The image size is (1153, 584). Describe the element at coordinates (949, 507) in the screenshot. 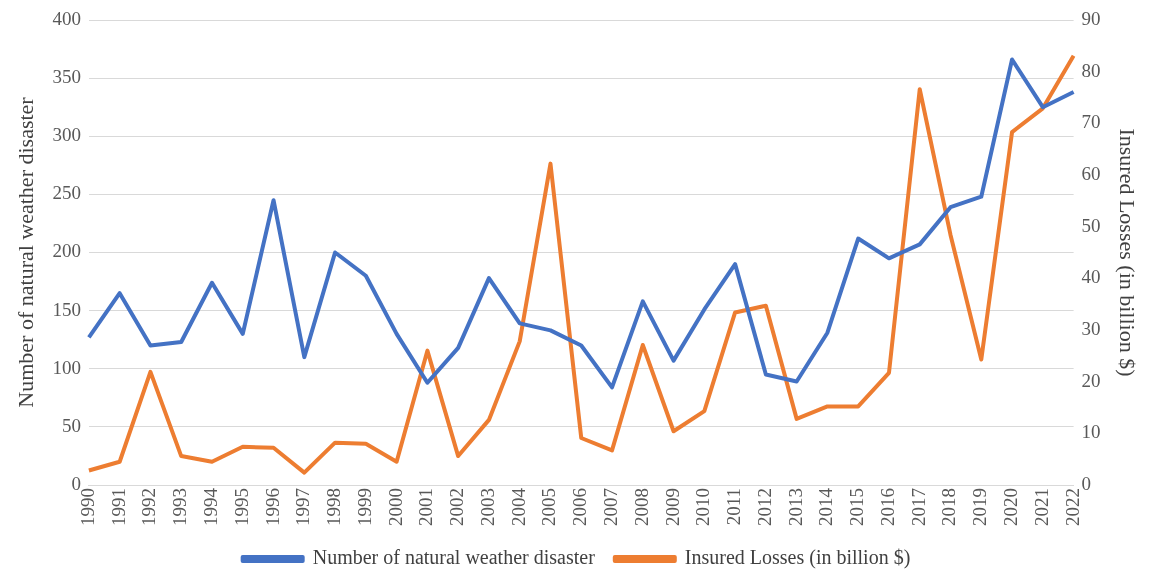

I see `x-tick-label: 2018` at that location.